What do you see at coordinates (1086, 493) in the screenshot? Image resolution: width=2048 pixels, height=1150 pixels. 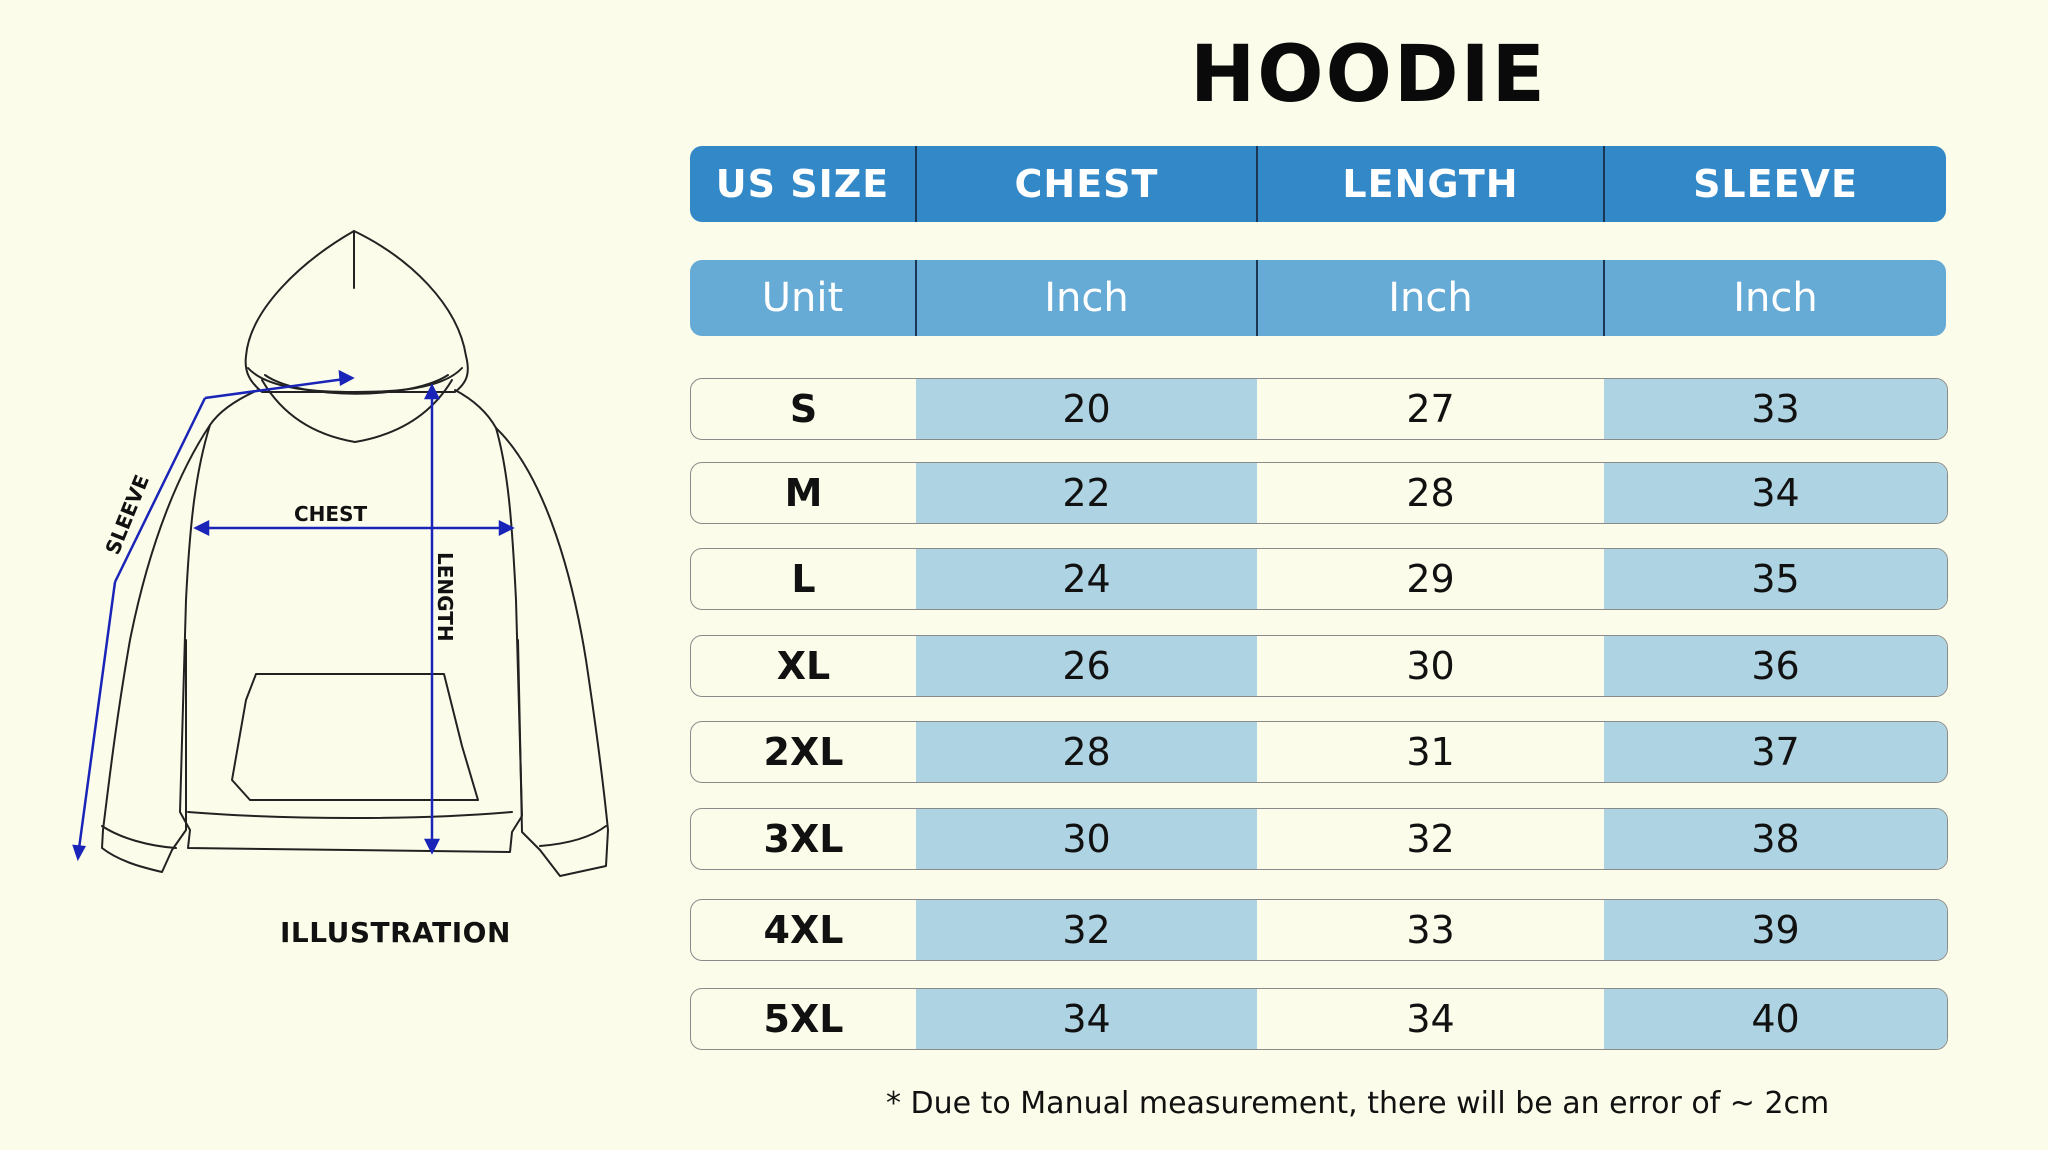 I see `chest-cell: 22` at bounding box center [1086, 493].